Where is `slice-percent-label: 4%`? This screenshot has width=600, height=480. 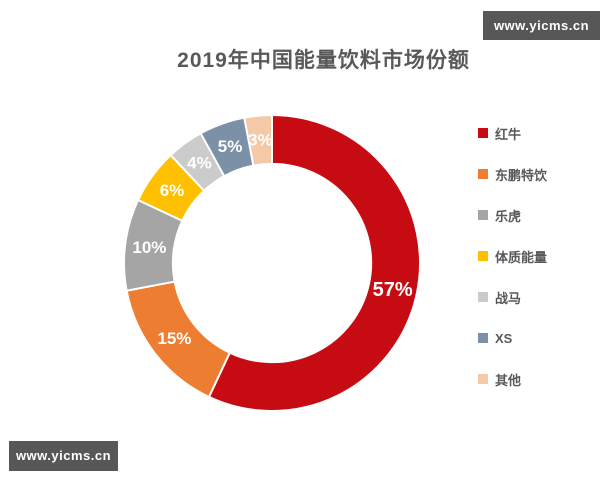 slice-percent-label: 4% is located at coordinates (199, 163).